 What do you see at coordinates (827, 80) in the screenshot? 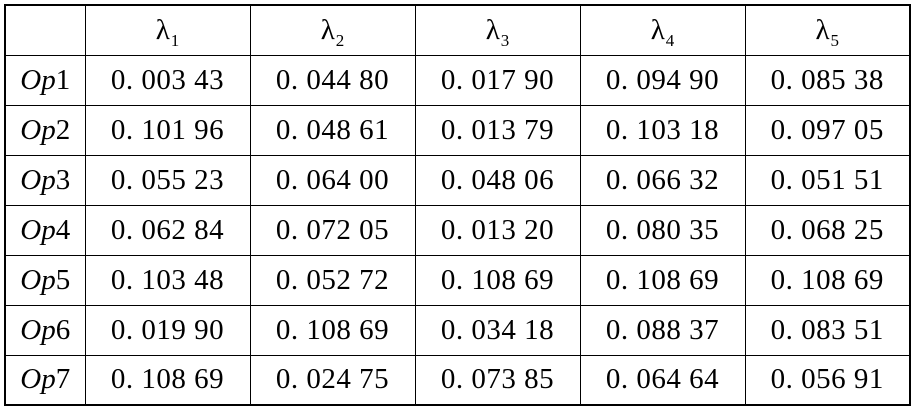
I see `table-cell: 0. 085 38` at bounding box center [827, 80].